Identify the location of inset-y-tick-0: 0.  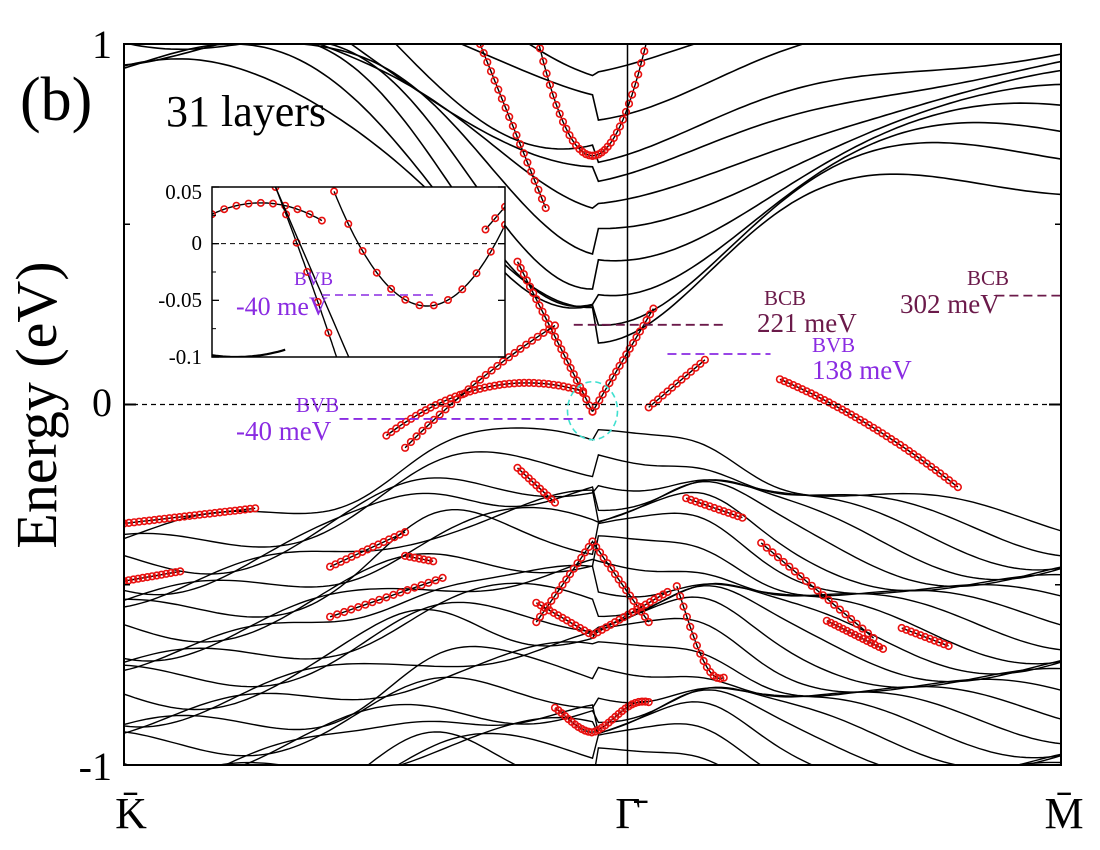
(197, 243).